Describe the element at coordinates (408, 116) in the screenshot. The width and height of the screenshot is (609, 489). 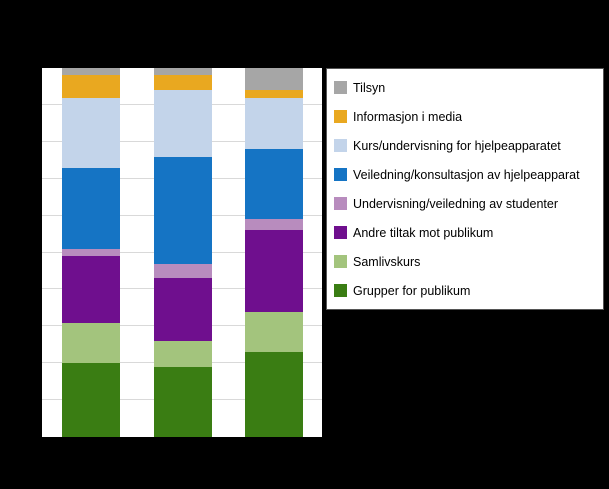
I see `legend-label: Informasjon i media` at that location.